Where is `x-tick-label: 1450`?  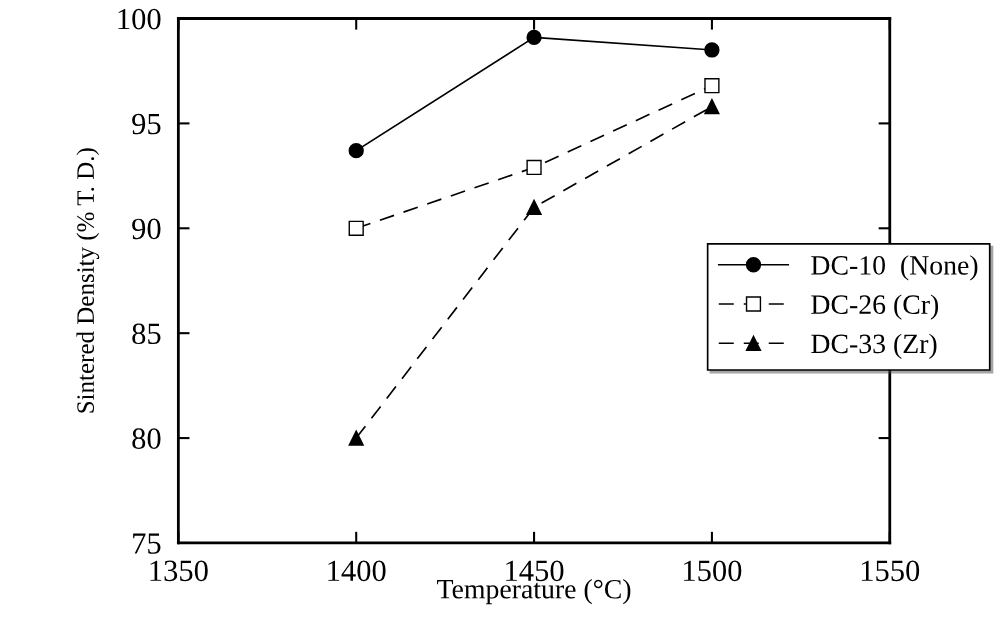 x-tick-label: 1450 is located at coordinates (535, 571).